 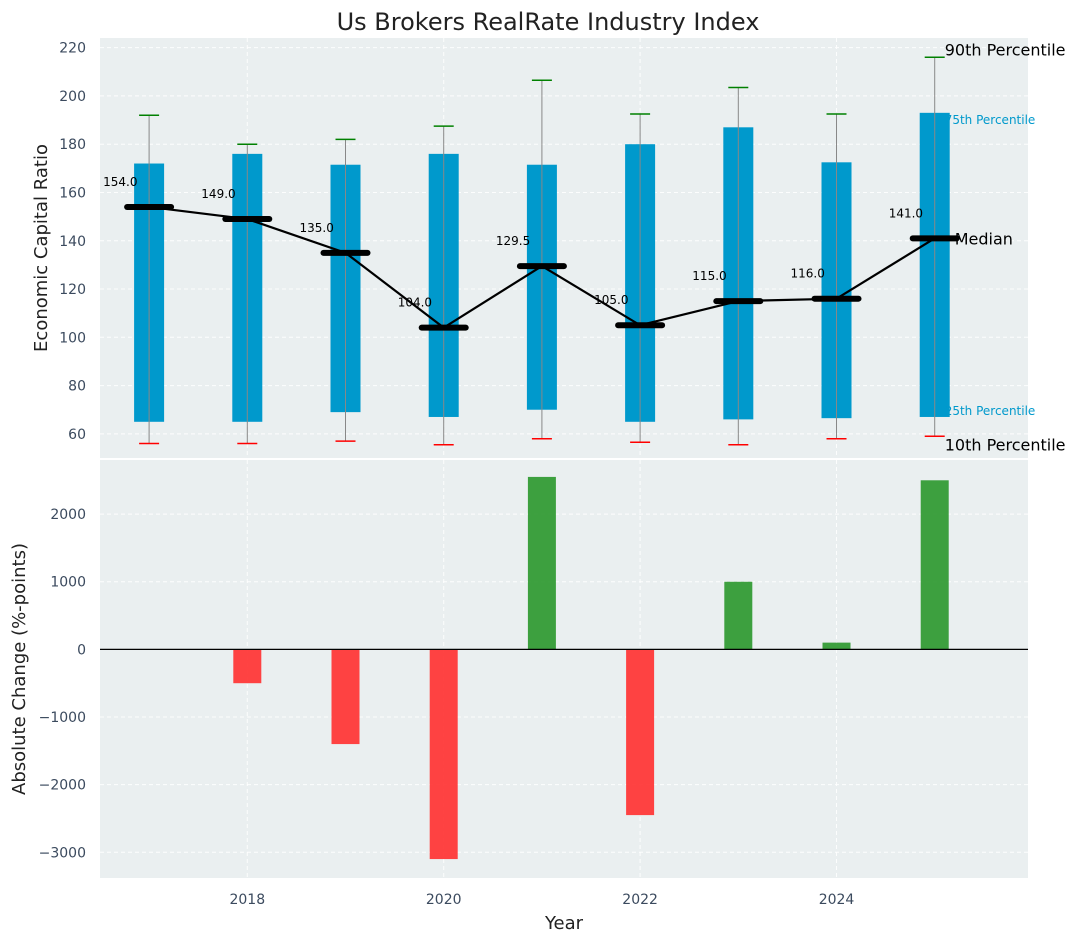 I want to click on annotation-p10: 10th Percentile, so click(x=1005, y=444).